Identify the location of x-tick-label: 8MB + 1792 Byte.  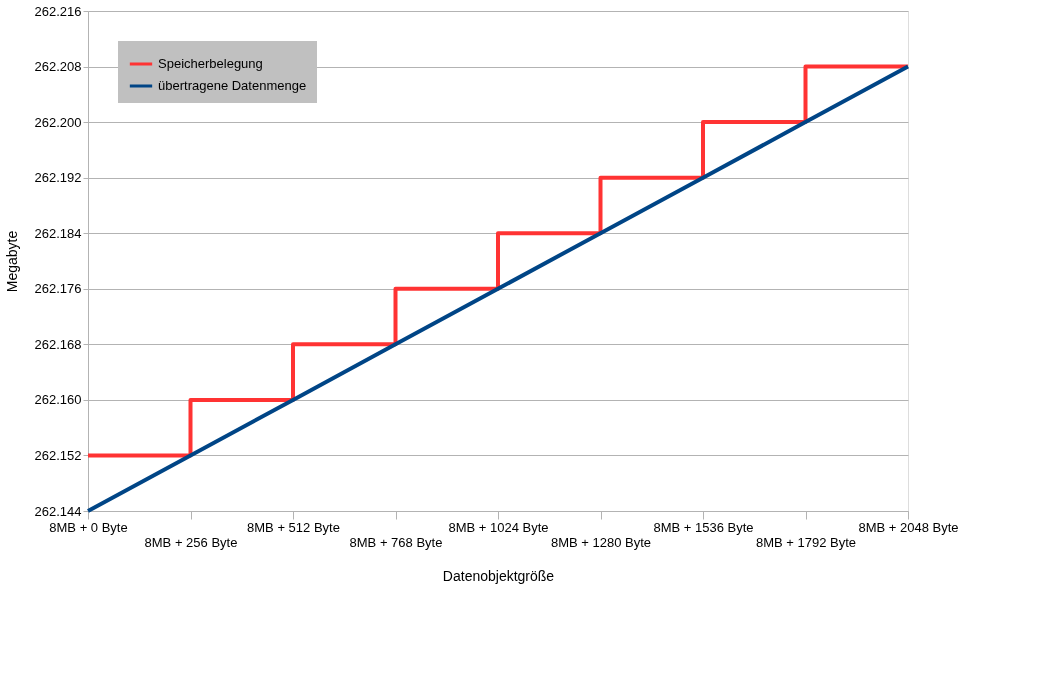
(806, 542).